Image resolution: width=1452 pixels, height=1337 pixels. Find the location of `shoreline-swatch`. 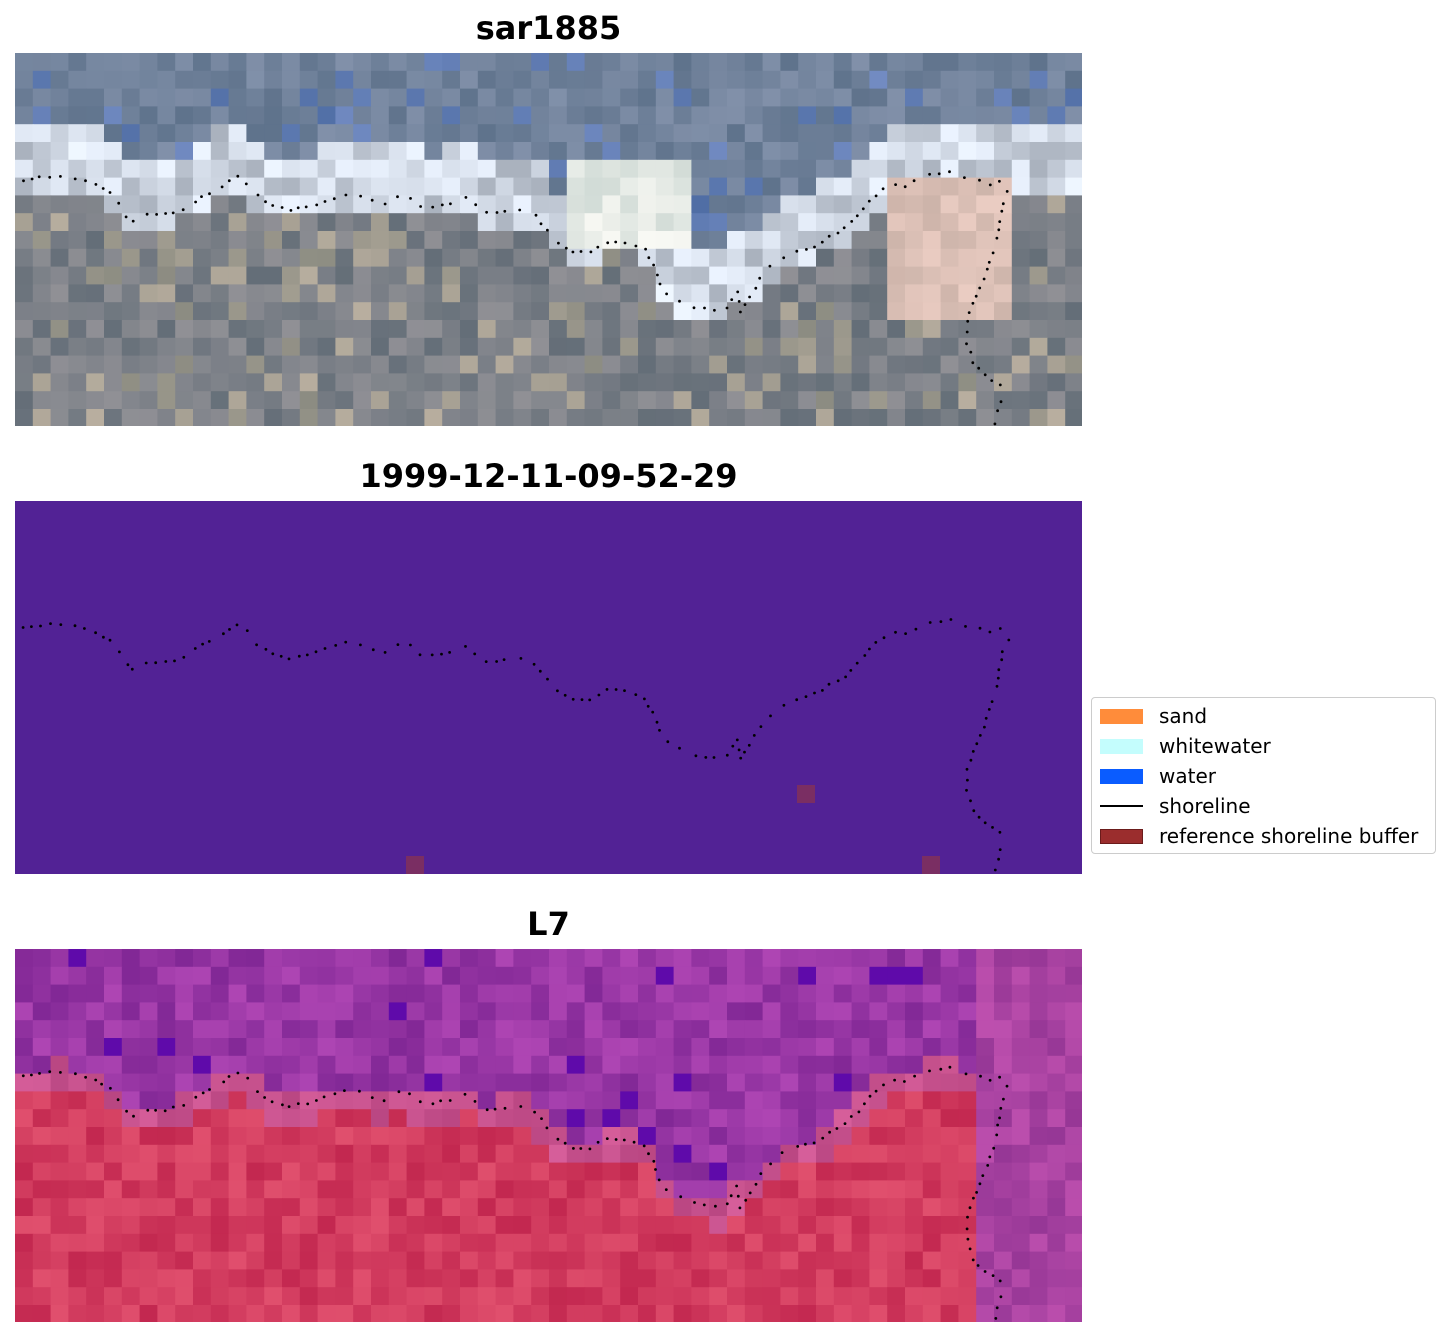

shoreline-swatch is located at coordinates (1121, 806).